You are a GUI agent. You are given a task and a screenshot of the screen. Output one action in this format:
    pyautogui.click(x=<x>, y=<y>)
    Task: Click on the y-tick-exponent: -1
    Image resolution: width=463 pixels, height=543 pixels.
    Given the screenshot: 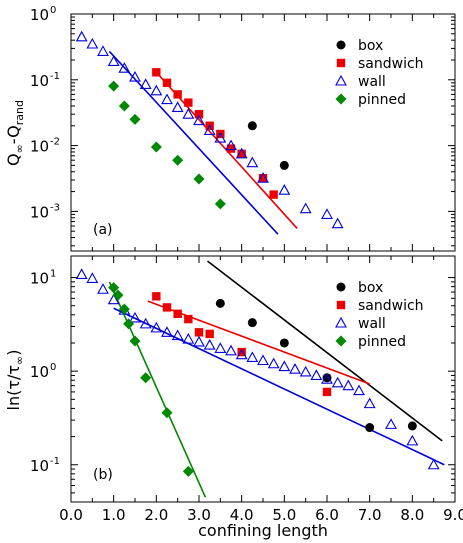 What is the action you would take?
    pyautogui.click(x=55, y=76)
    